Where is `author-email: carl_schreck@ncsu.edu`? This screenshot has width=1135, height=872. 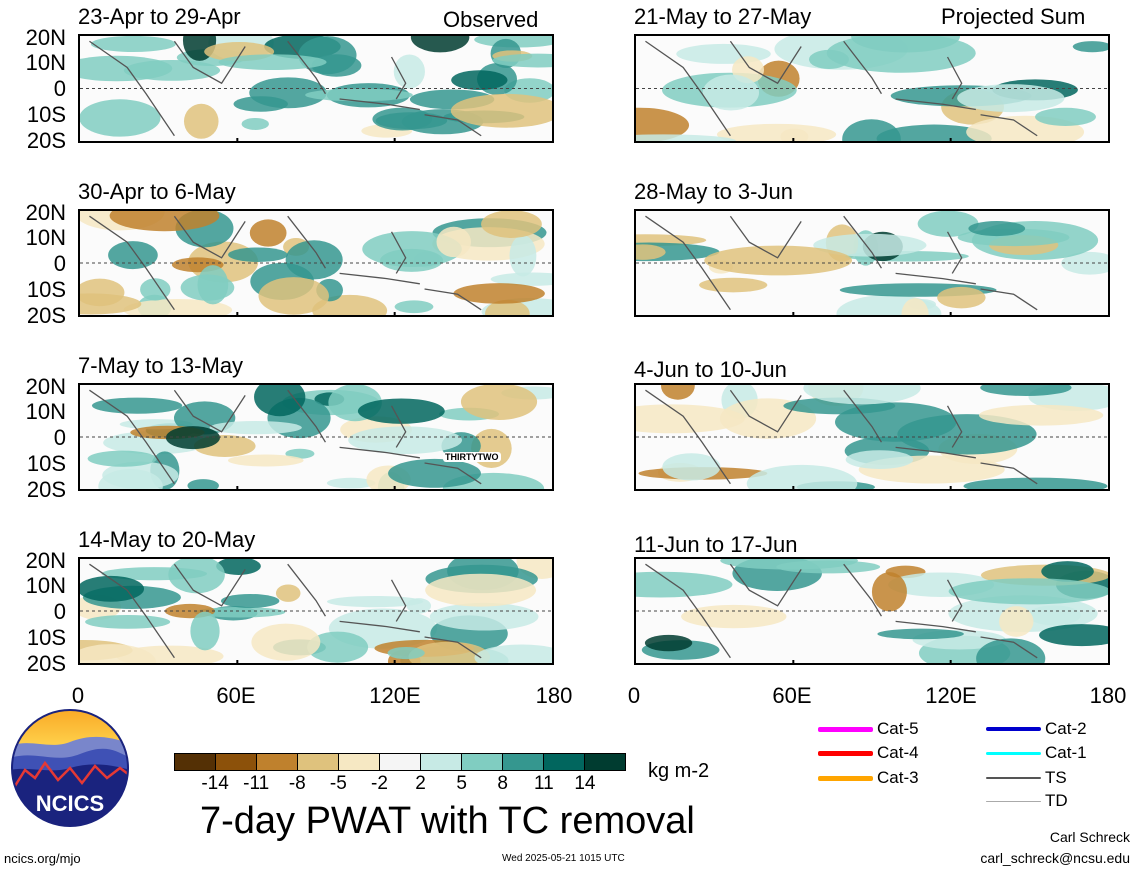
author-email: carl_schreck@ncsu.edu is located at coordinates (1055, 858).